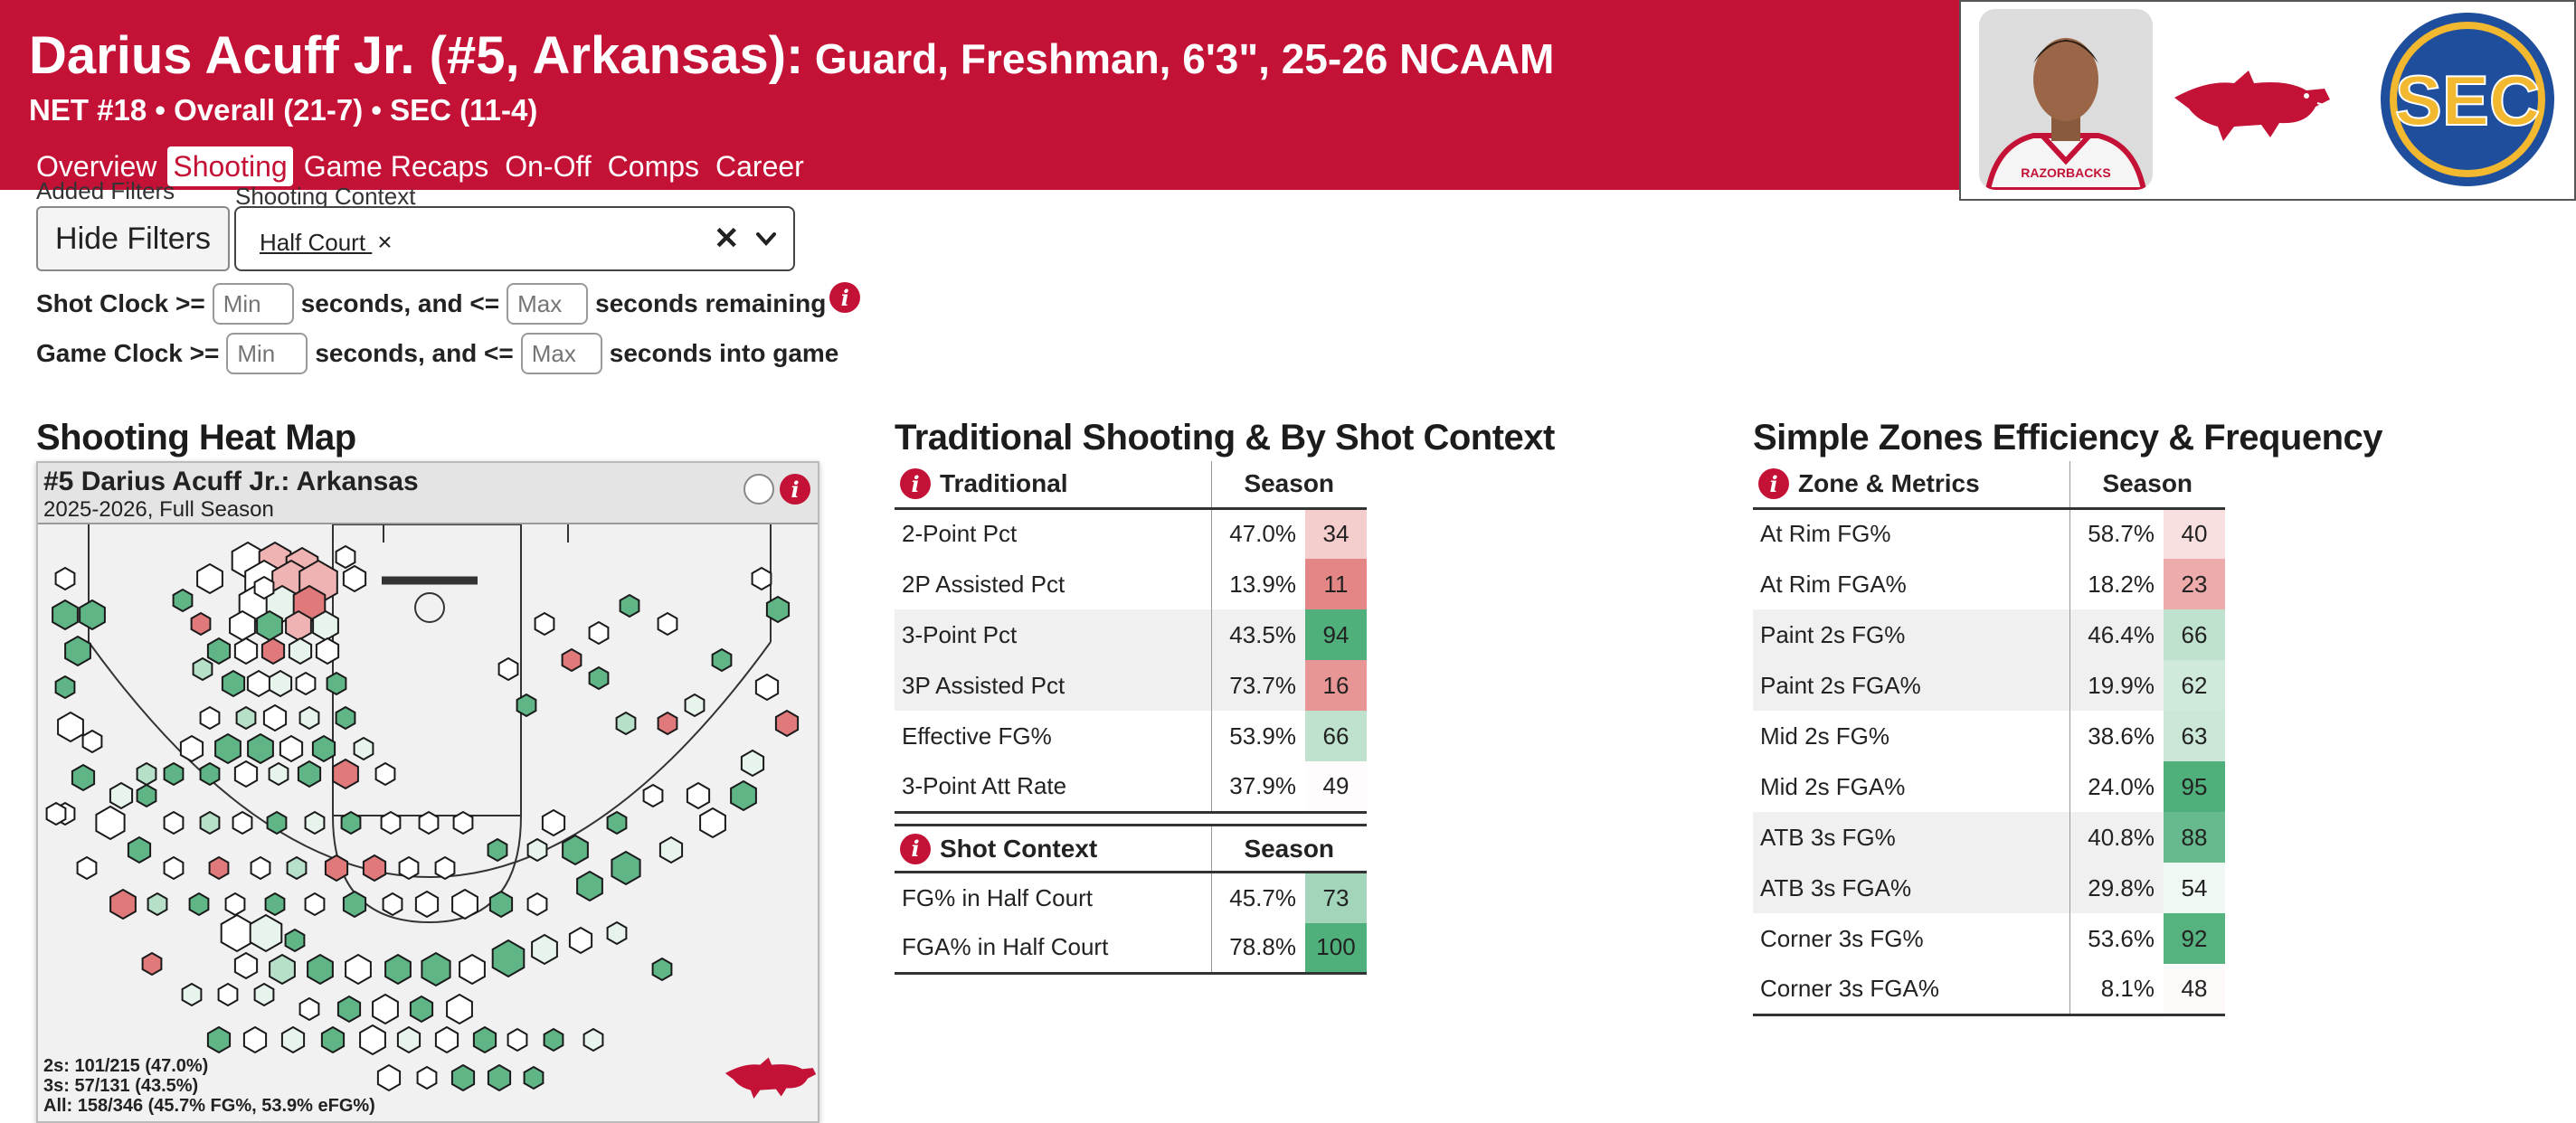 This screenshot has width=2576, height=1123. I want to click on heatmap-toggle-button, so click(759, 489).